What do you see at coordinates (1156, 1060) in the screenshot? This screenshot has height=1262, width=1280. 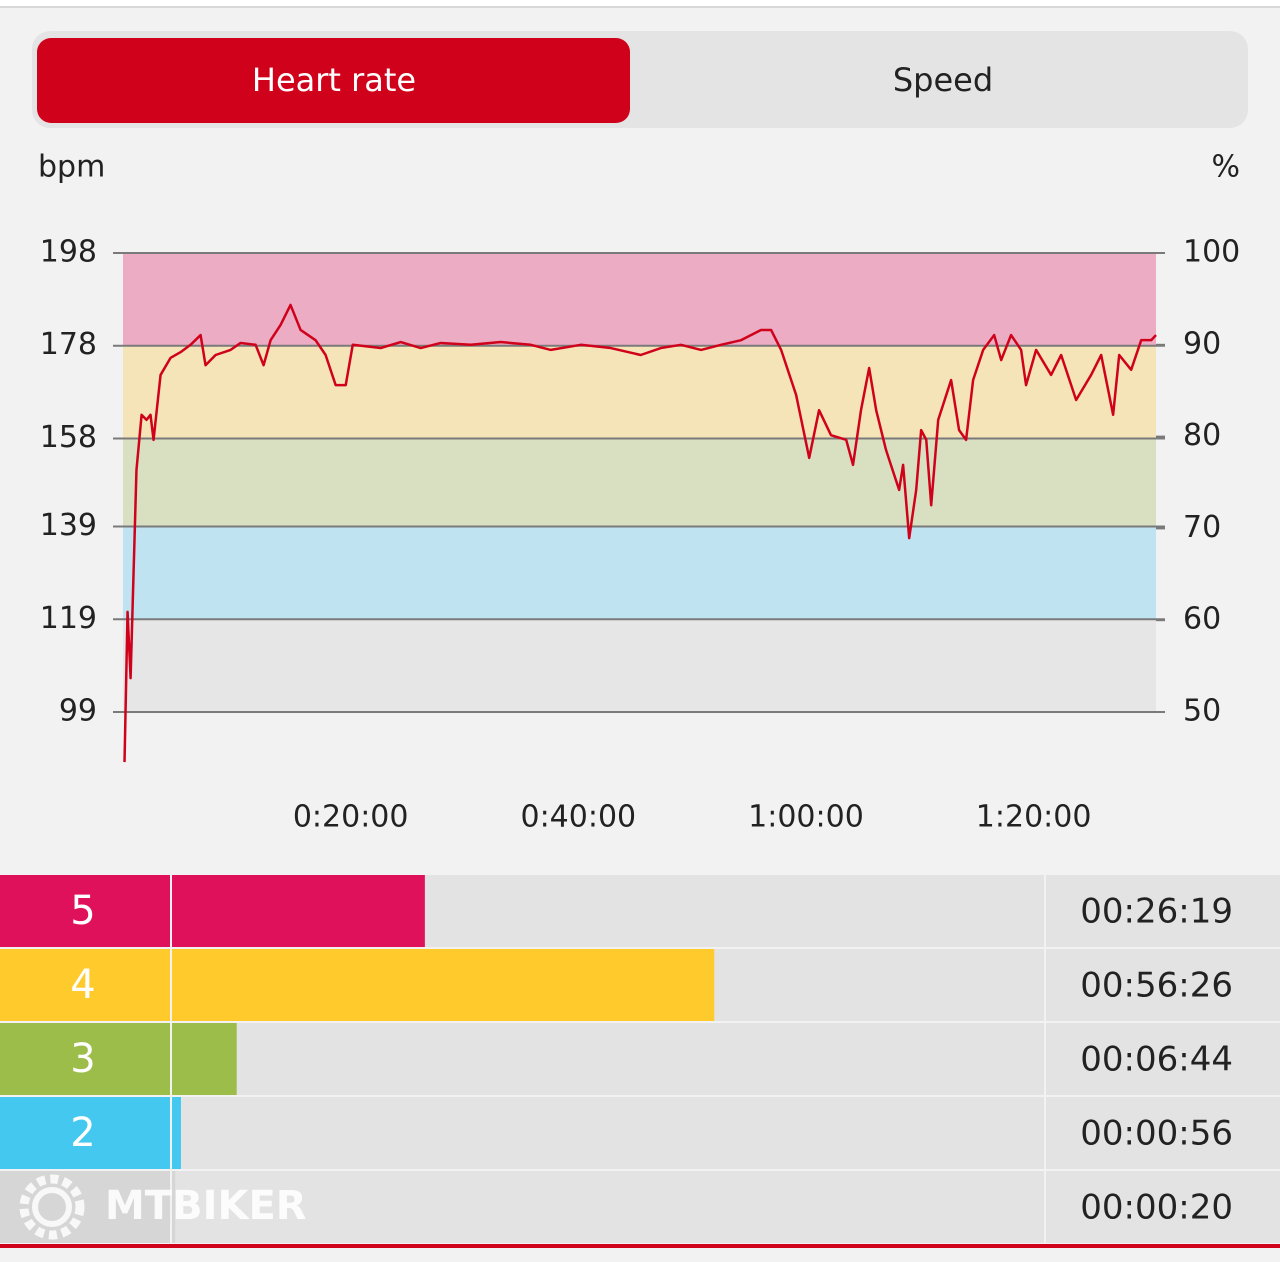 I see `zone-time: 00:06:44` at bounding box center [1156, 1060].